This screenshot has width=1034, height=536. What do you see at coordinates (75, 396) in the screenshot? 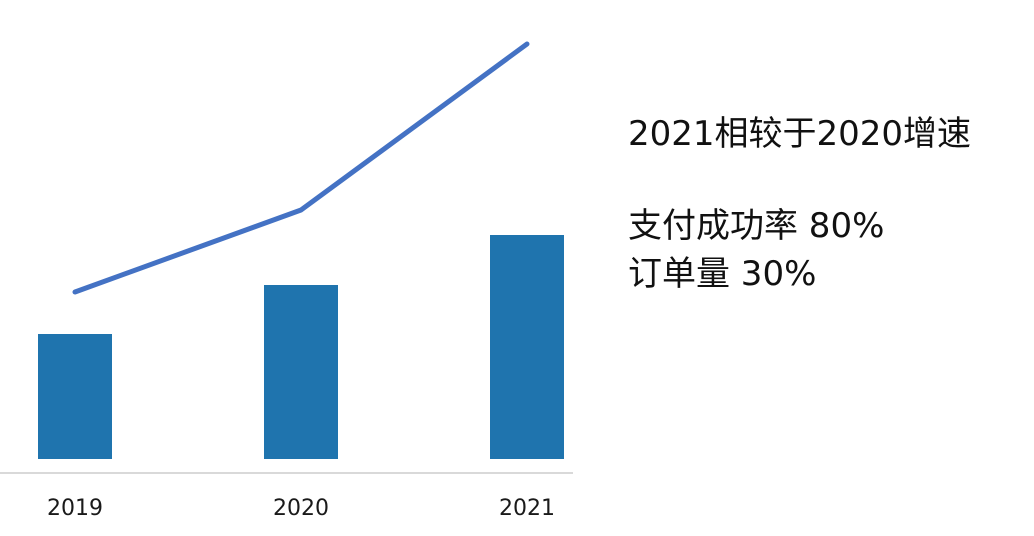
I see `bar-2019` at bounding box center [75, 396].